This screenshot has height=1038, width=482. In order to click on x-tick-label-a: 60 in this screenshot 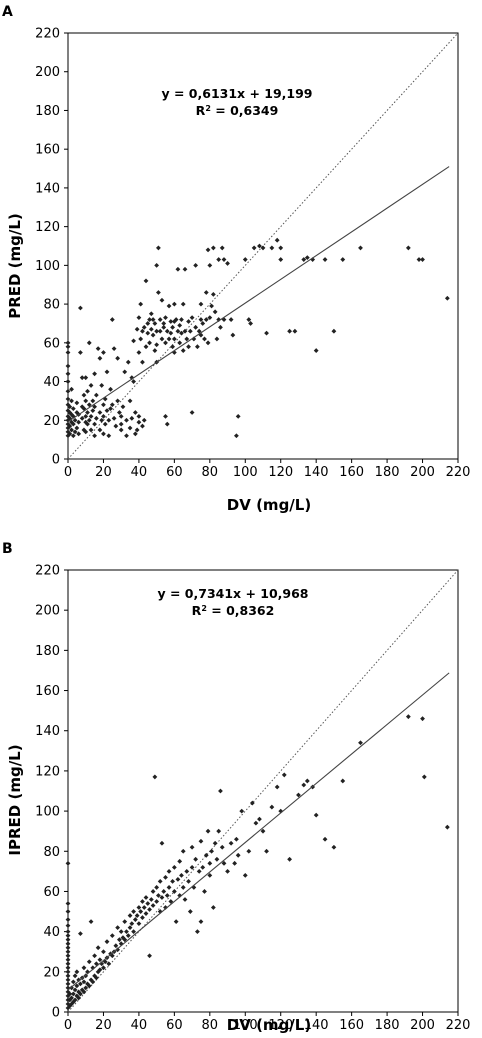, I will do `click(174, 472)`.